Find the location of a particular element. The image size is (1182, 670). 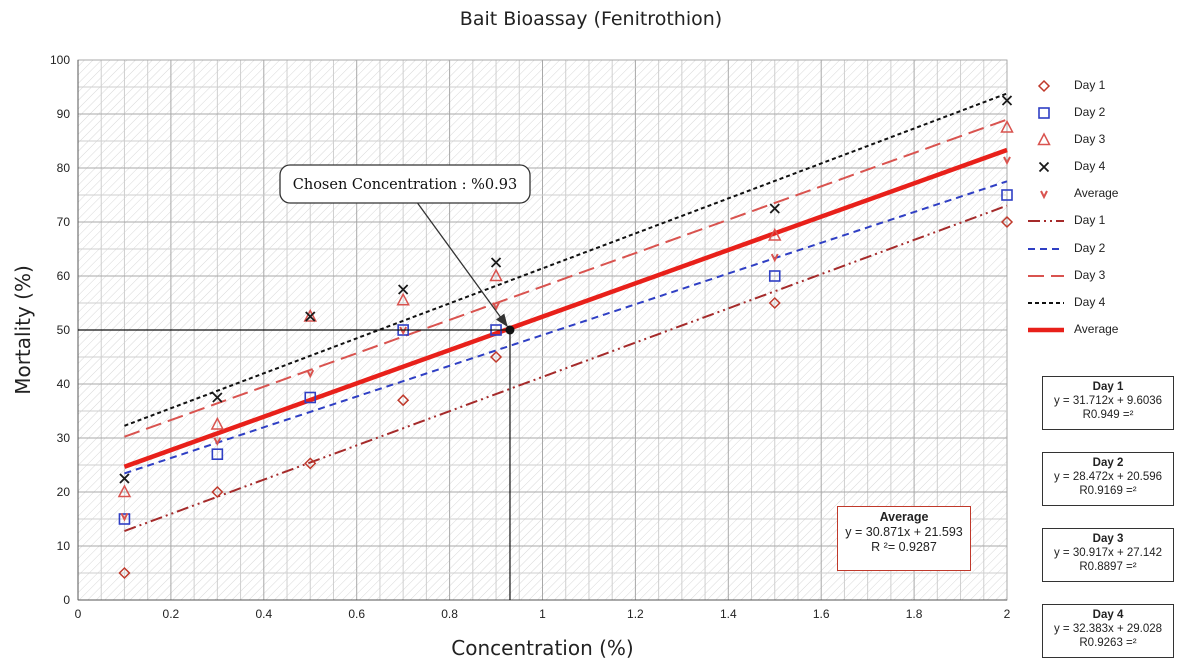

x-tick-label: 0.6 is located at coordinates (356, 614).